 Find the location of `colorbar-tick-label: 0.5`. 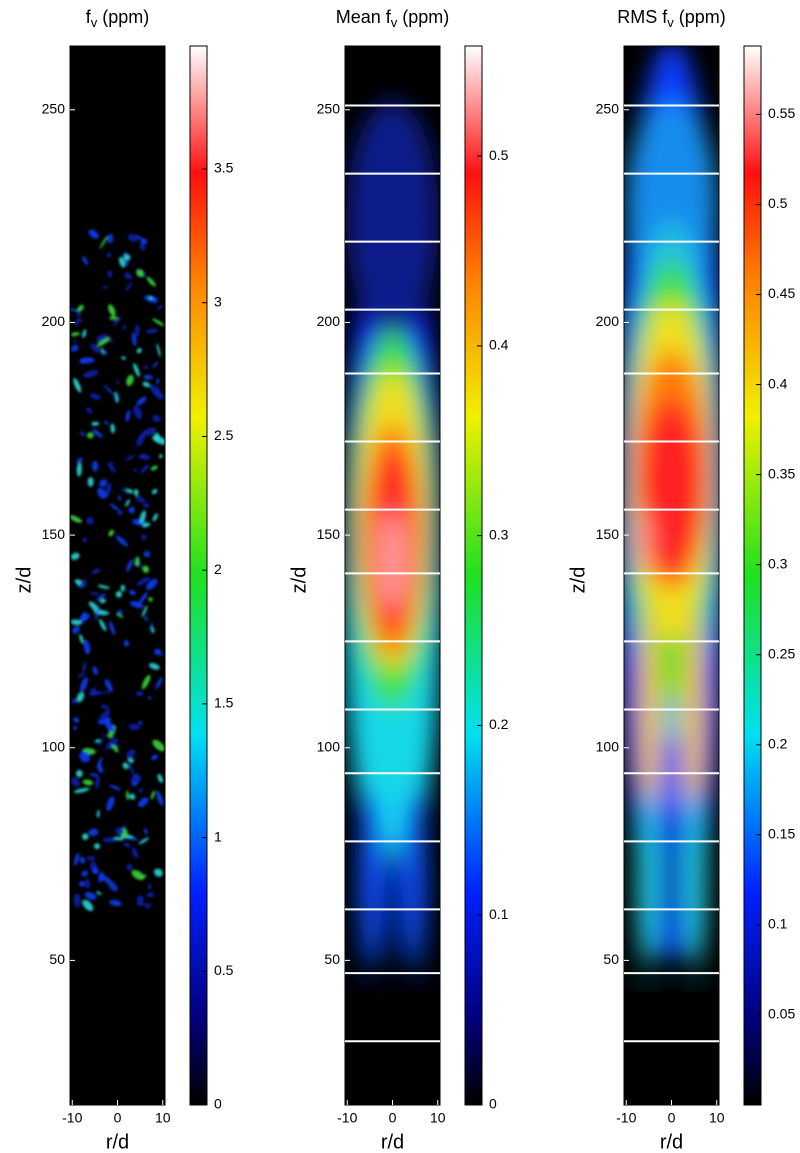

colorbar-tick-label: 0.5 is located at coordinates (224, 970).